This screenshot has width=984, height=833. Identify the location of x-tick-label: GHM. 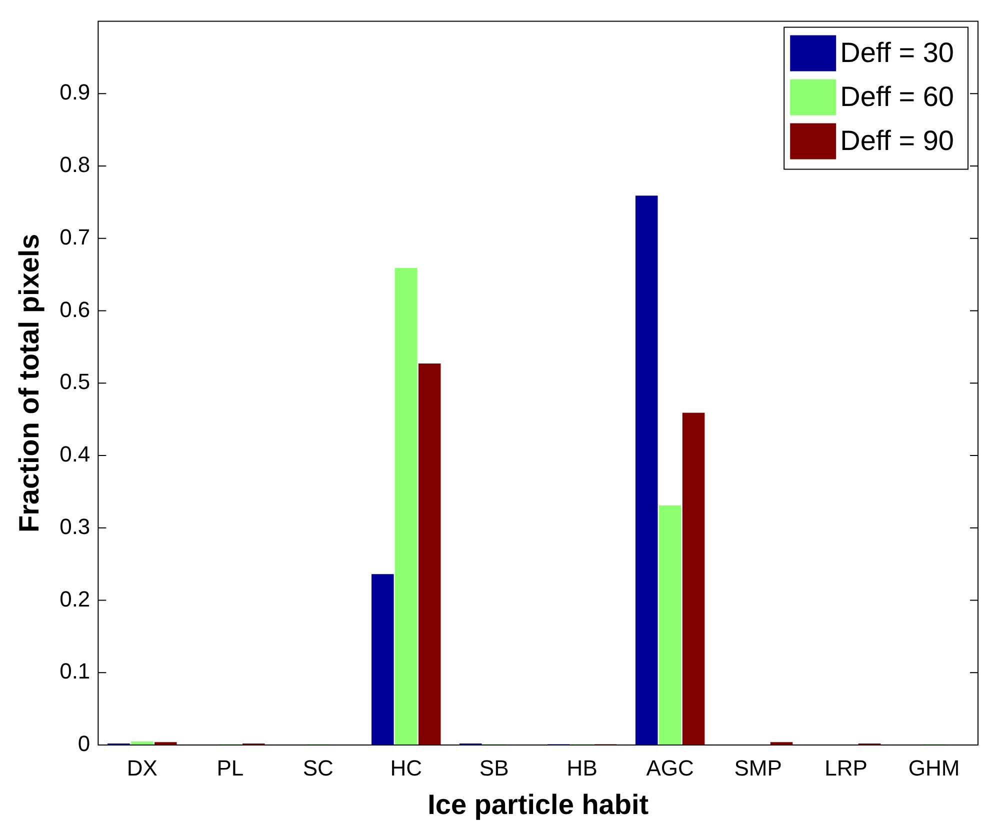
(934, 767).